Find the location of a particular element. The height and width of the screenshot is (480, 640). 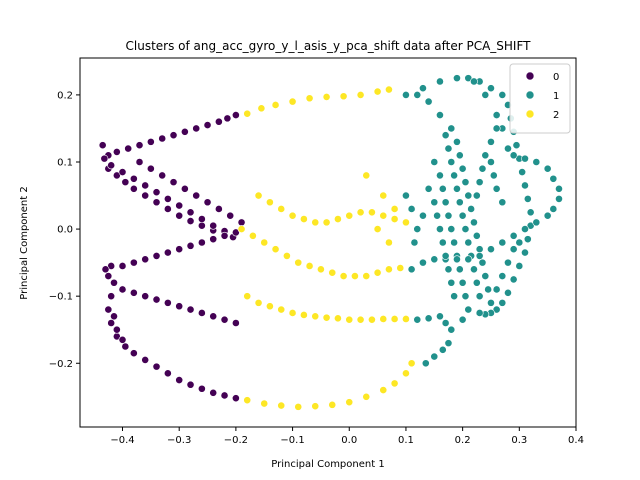

y-tick-label: 0.0 is located at coordinates (65, 230).